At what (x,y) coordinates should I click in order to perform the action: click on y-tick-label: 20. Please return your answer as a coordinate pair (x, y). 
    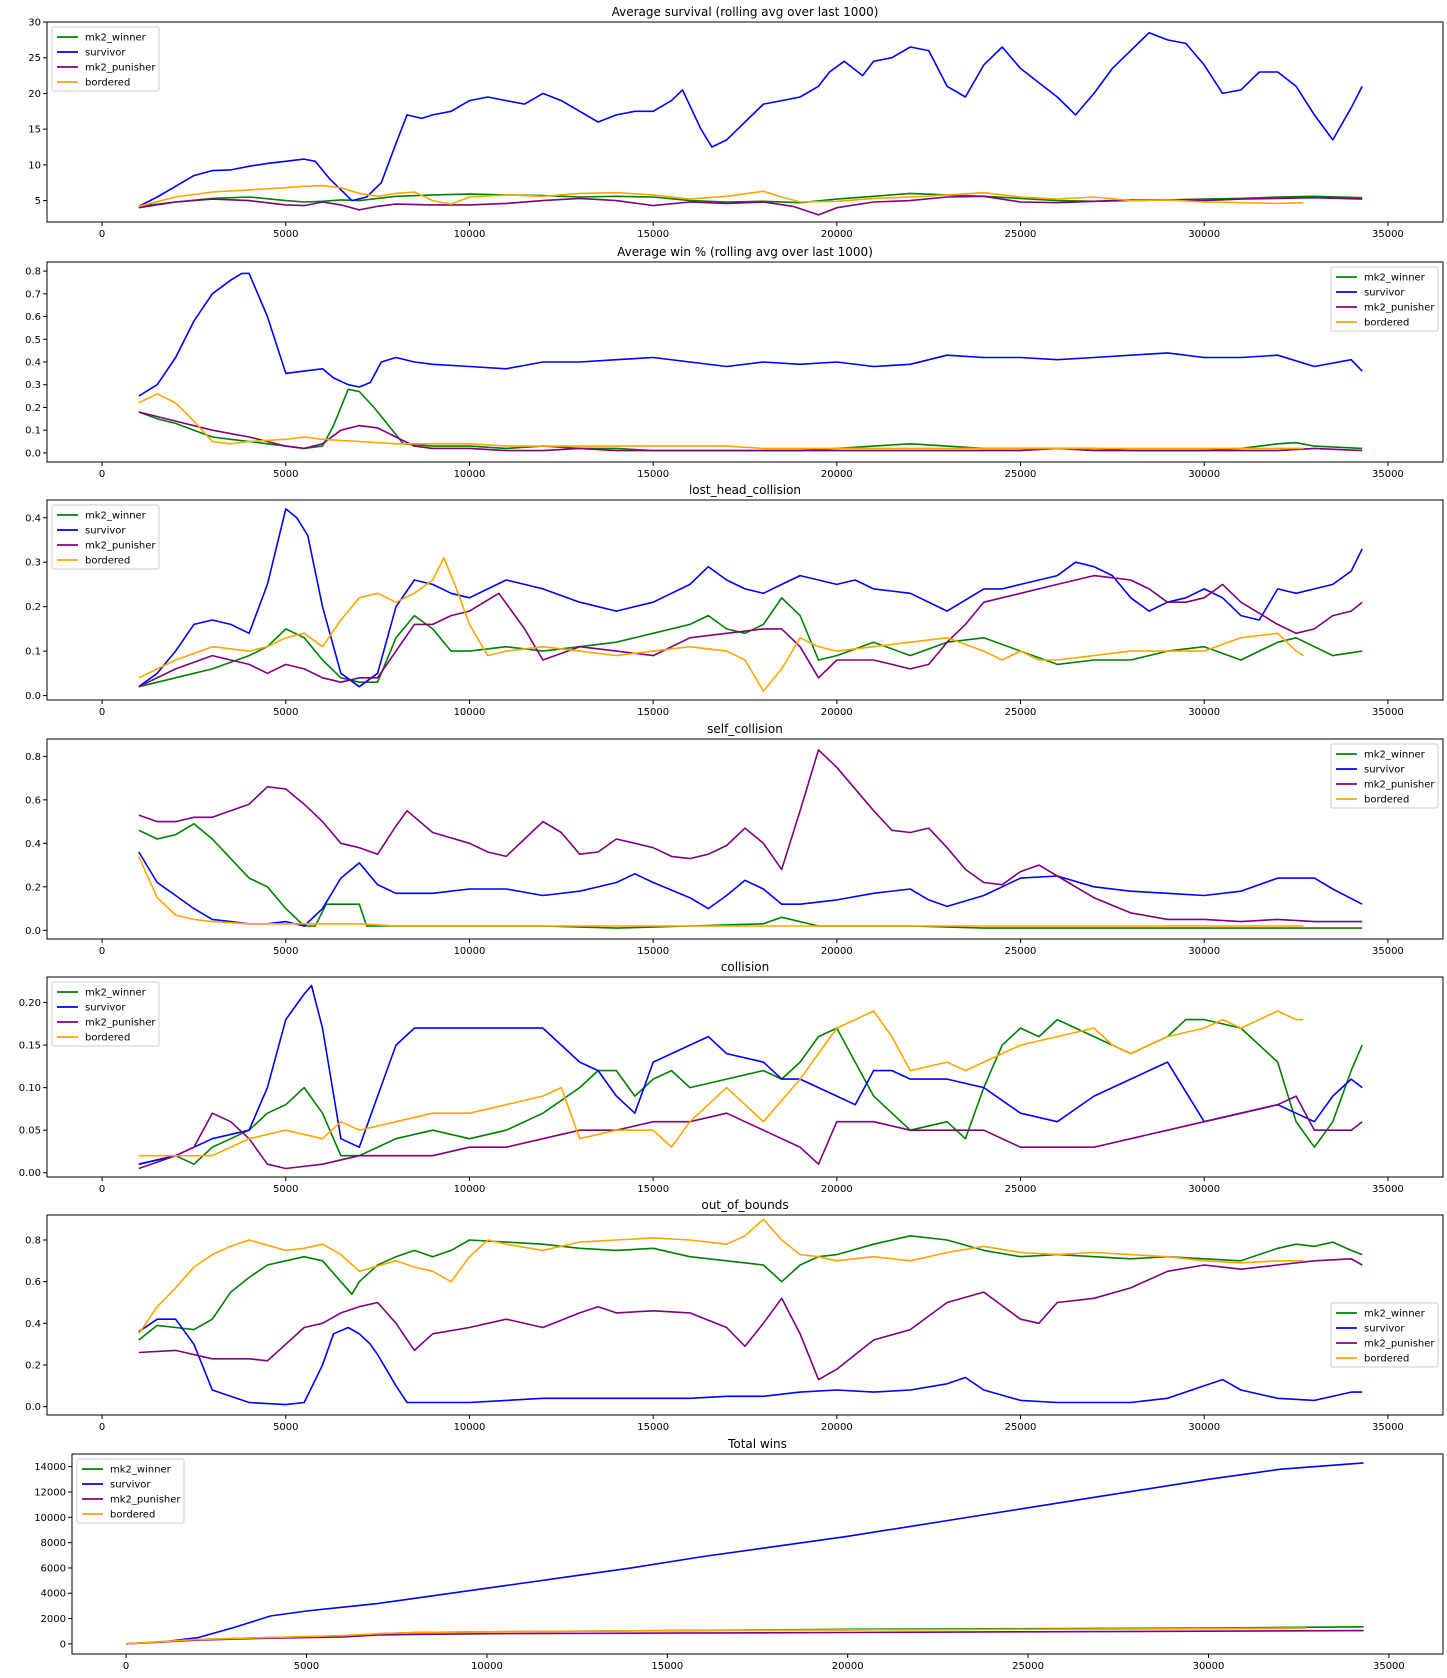
    Looking at the image, I should click on (34, 94).